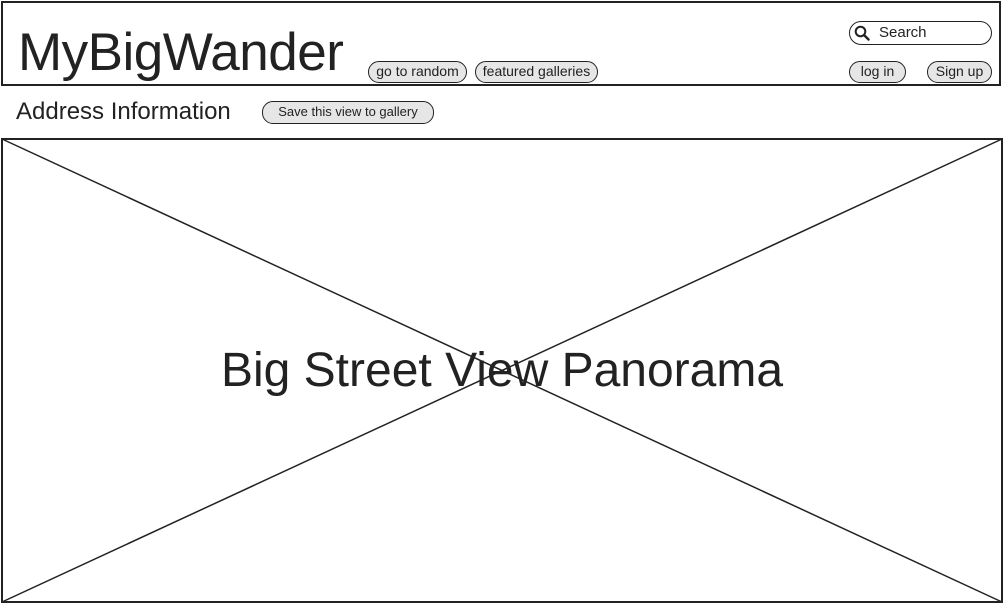  I want to click on go-to-random-button: go to random, so click(417, 72).